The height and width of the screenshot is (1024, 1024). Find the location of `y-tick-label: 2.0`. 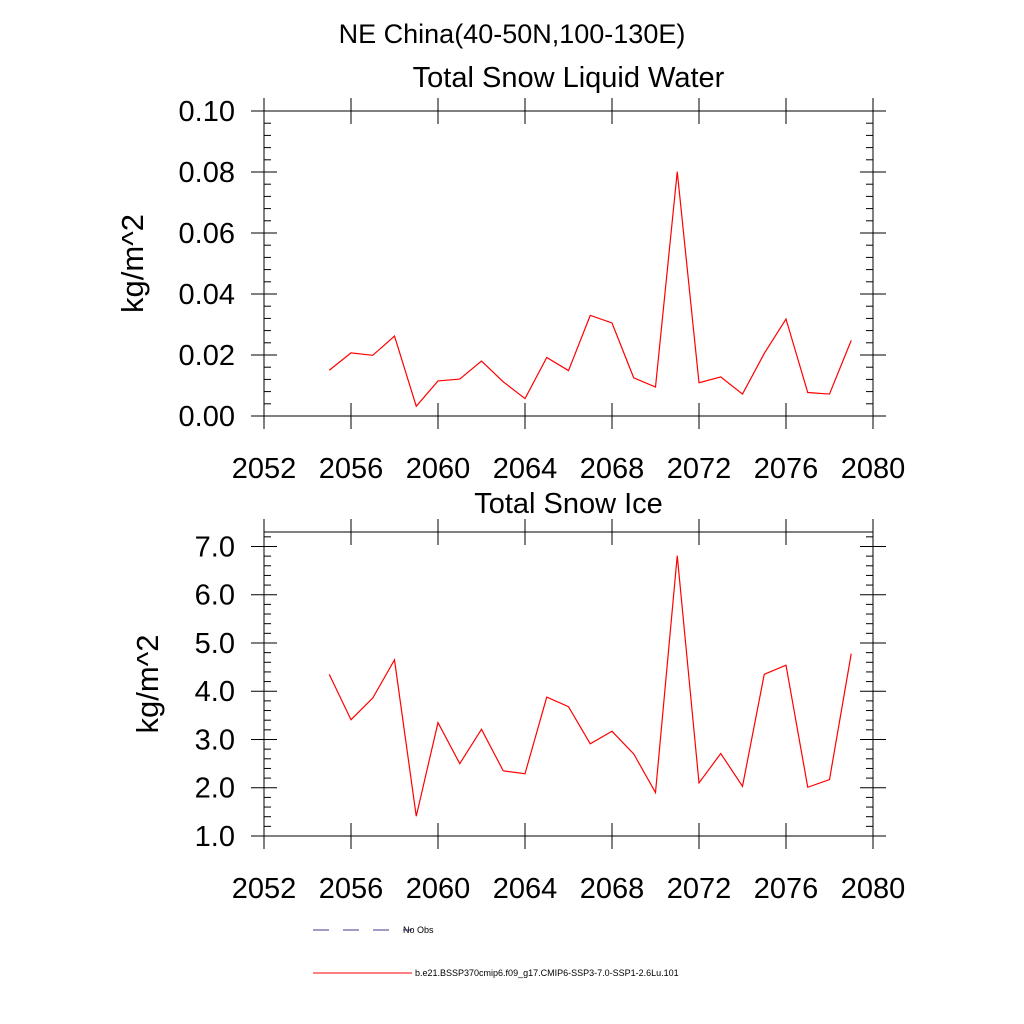

y-tick-label: 2.0 is located at coordinates (215, 789).